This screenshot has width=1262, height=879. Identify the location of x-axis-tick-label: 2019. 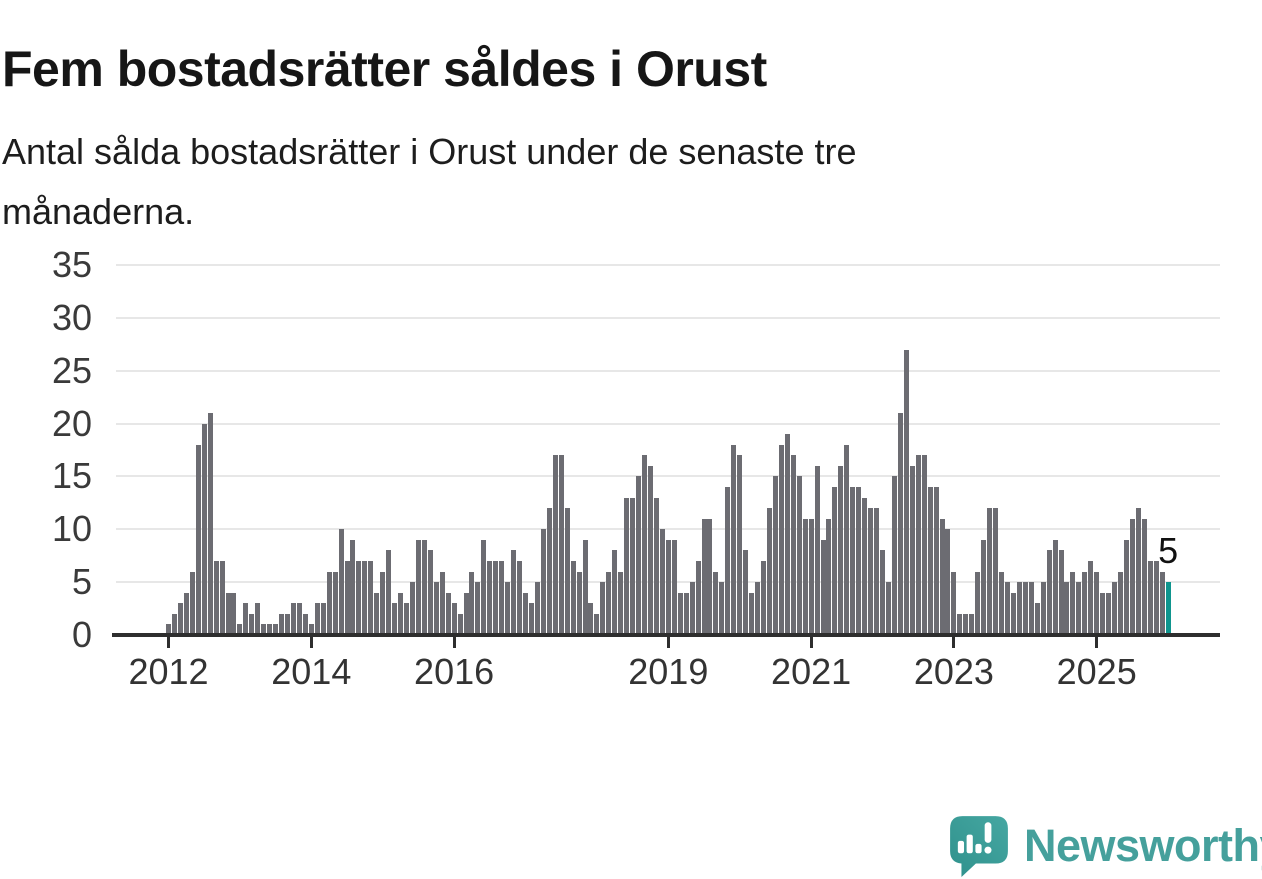
(668, 671).